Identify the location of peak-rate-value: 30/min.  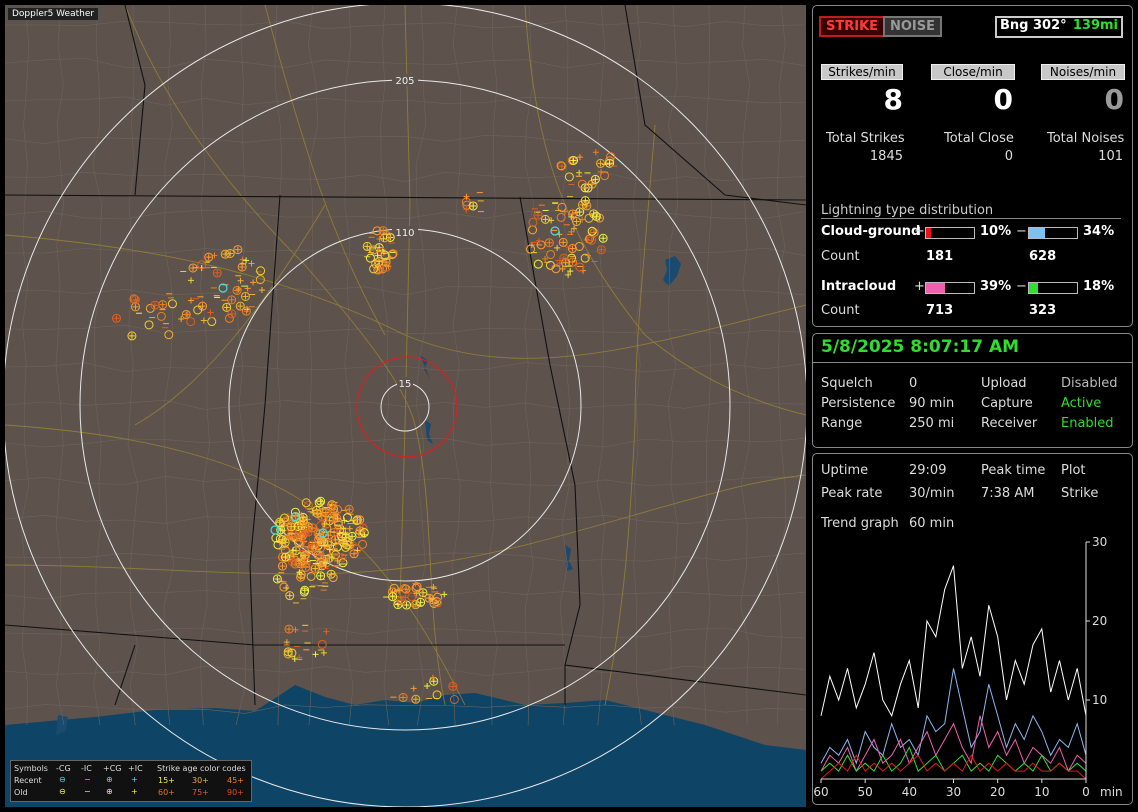
(932, 493).